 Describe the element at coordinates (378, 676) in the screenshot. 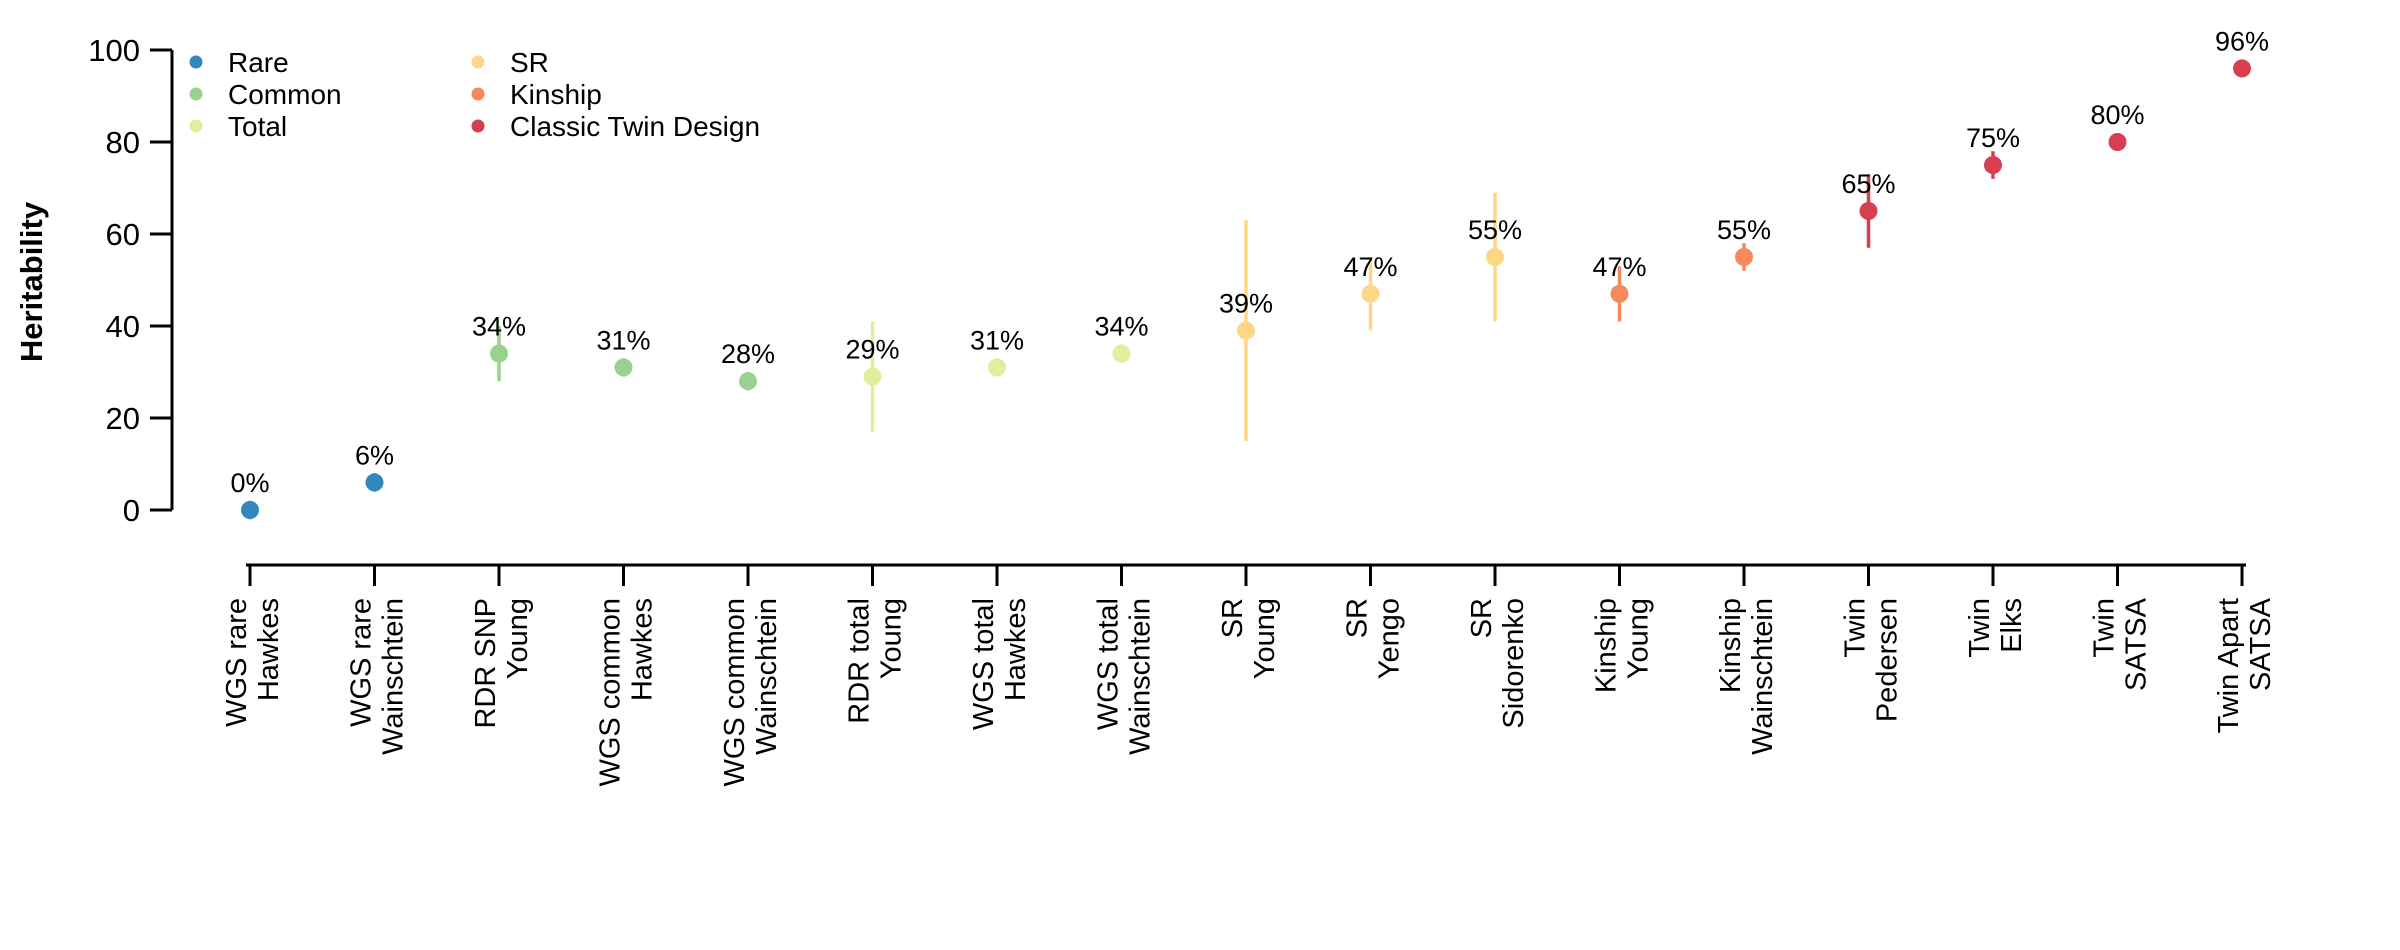

I see `x-axis-label: WGS rareWainschtein` at that location.